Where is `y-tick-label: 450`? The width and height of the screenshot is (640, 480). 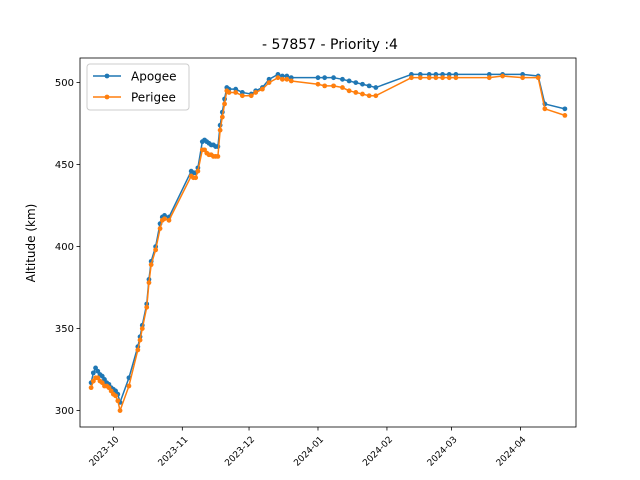 y-tick-label: 450 is located at coordinates (64, 165).